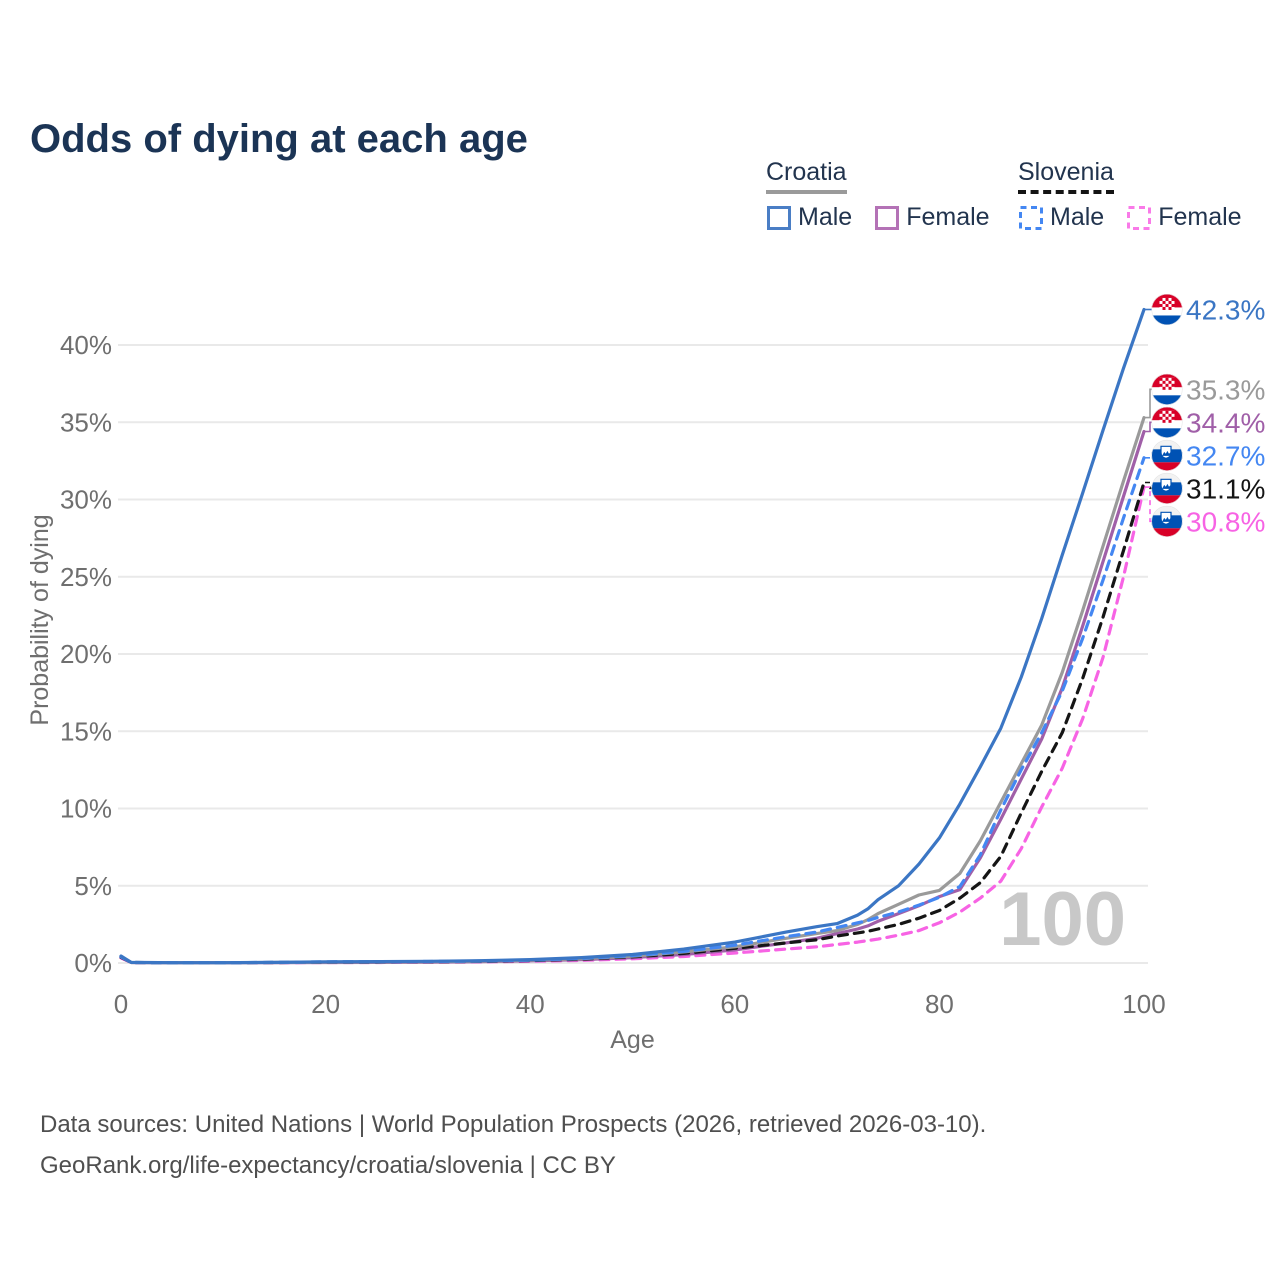 This screenshot has width=1280, height=1280. Describe the element at coordinates (1143, 1004) in the screenshot. I see `x-tick-label: 100` at that location.